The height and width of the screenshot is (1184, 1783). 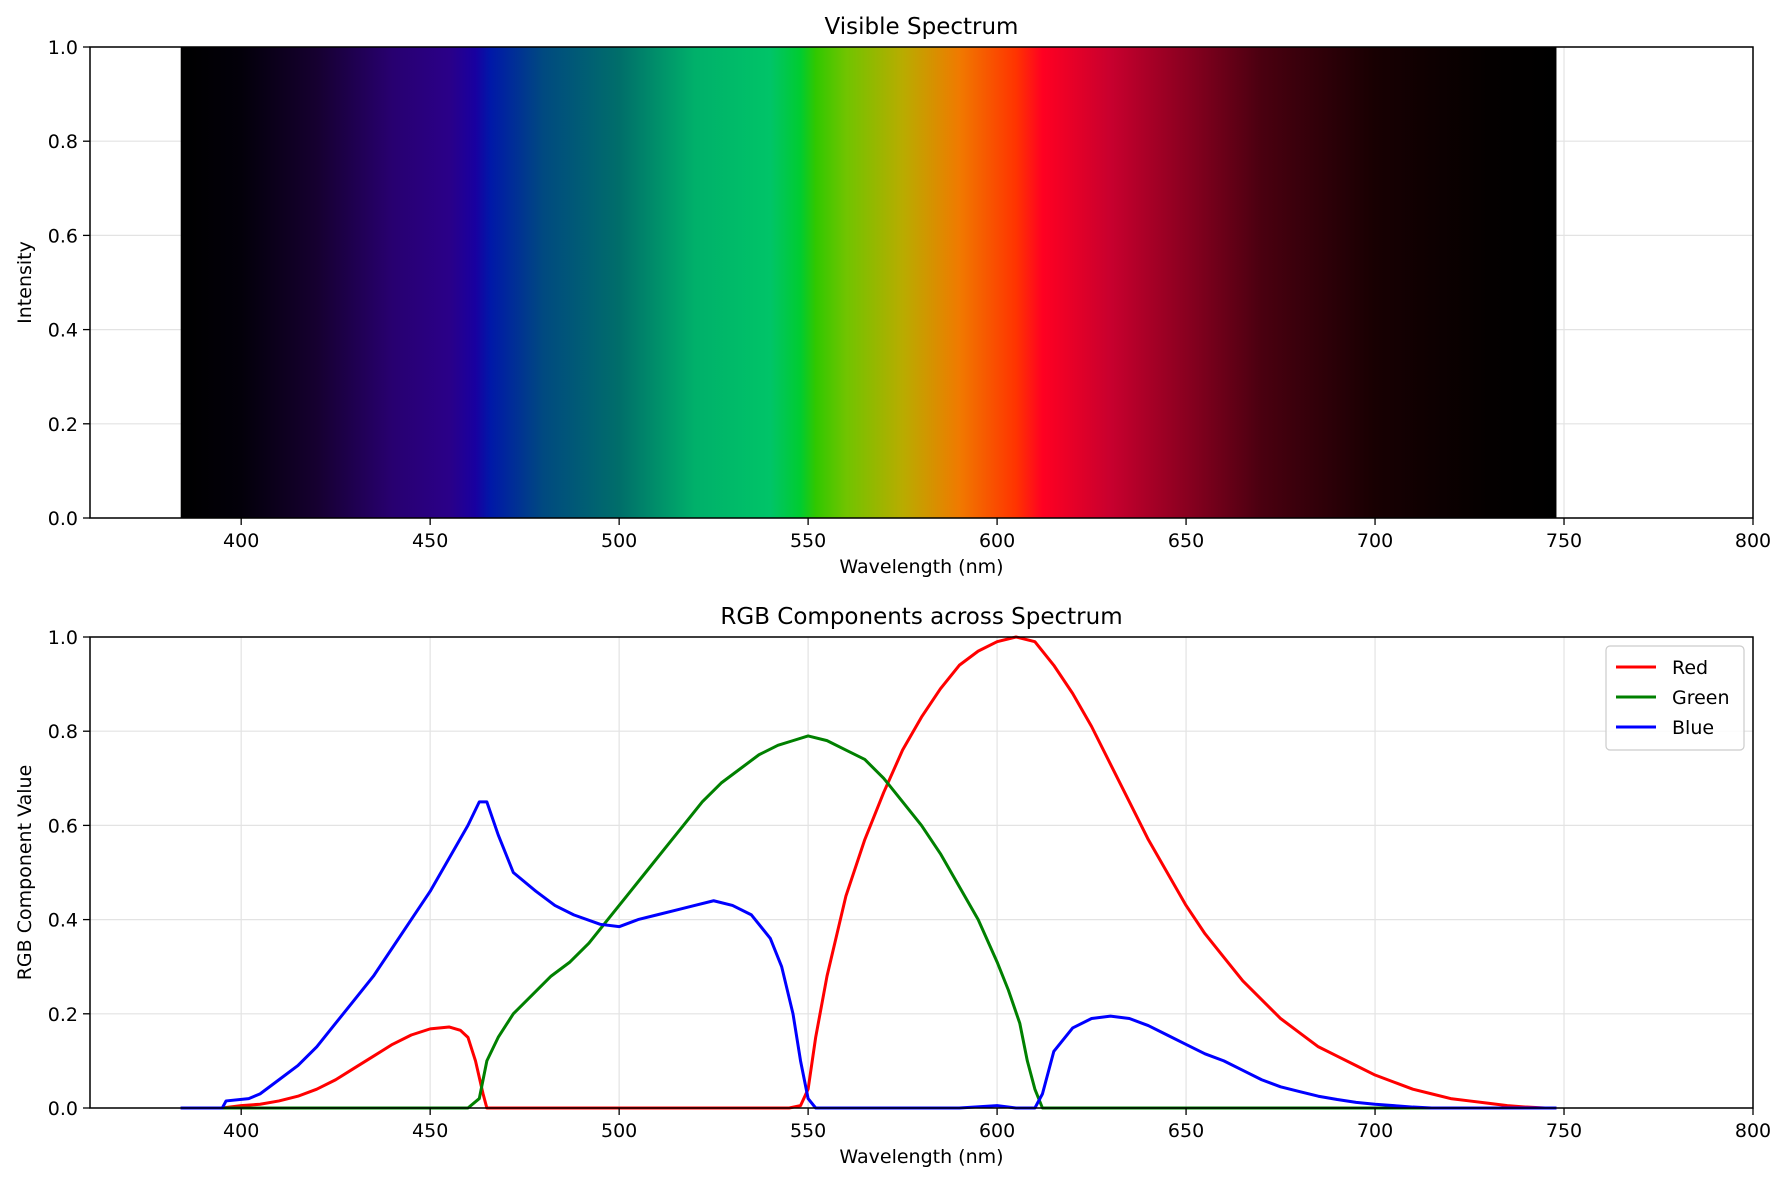 I want to click on y-axis-label: Intensity, so click(x=25, y=282).